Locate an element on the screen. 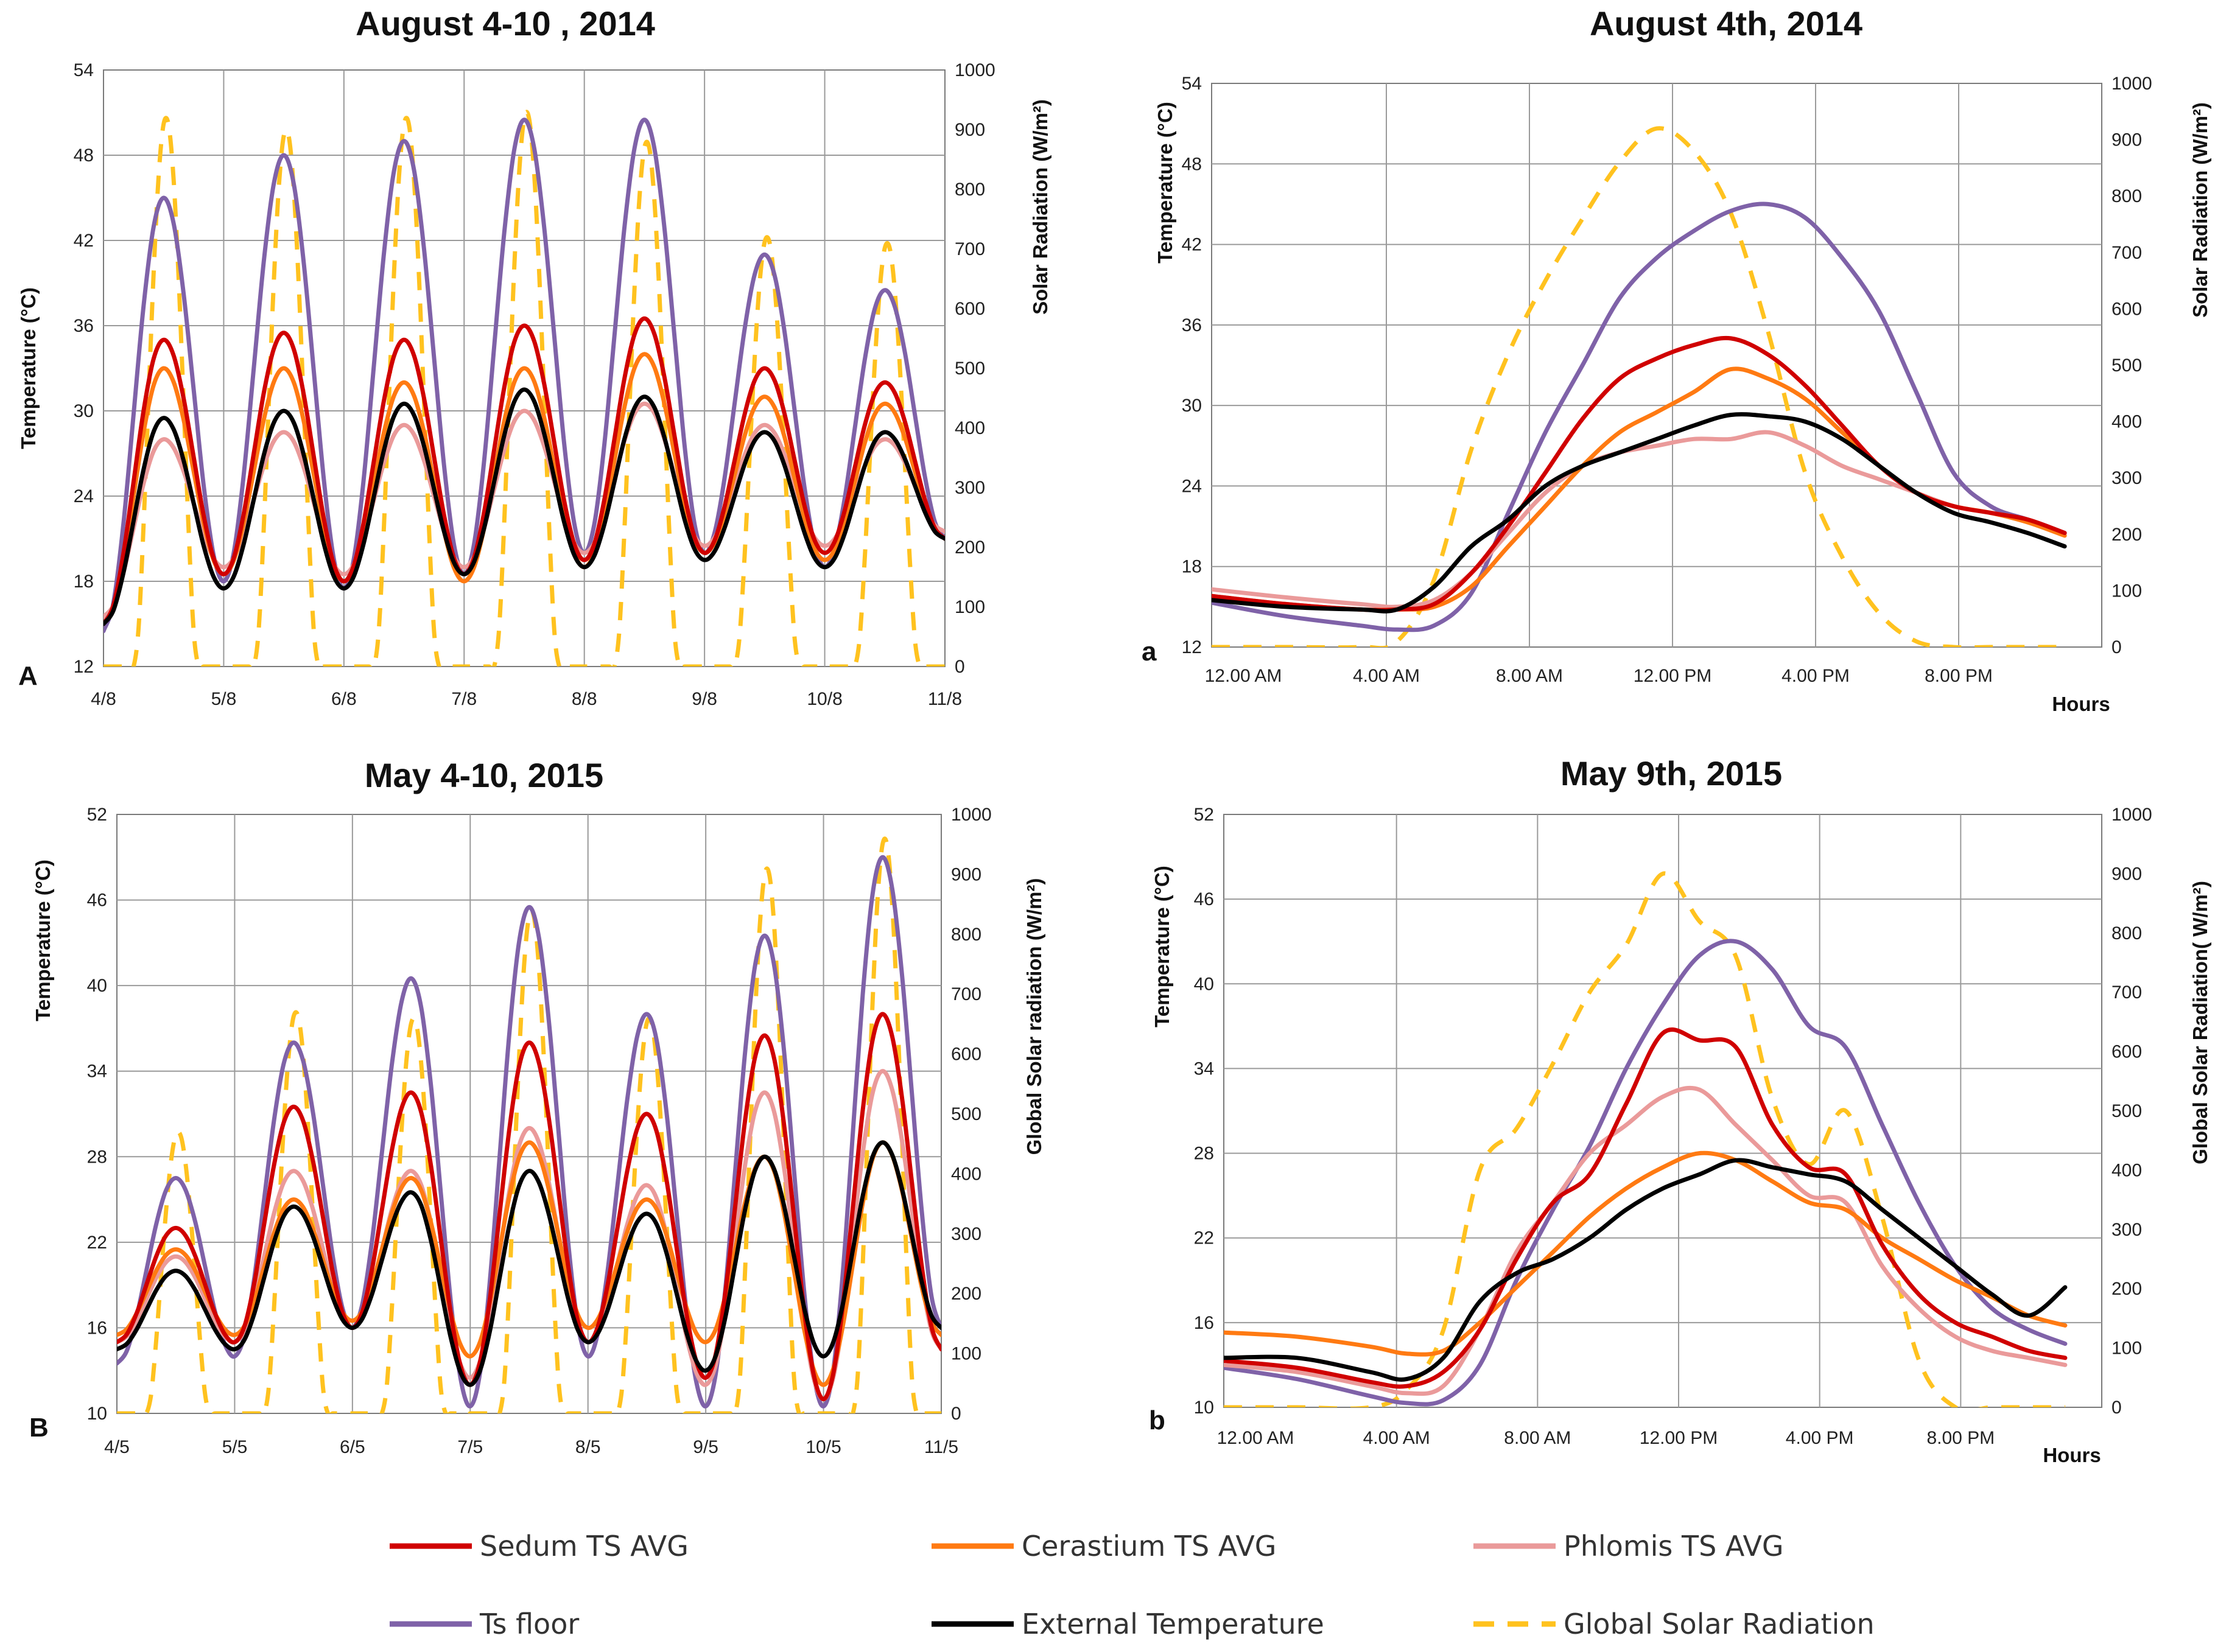 The height and width of the screenshot is (1652, 2229). x-tick-label: 4/8 is located at coordinates (103, 699).